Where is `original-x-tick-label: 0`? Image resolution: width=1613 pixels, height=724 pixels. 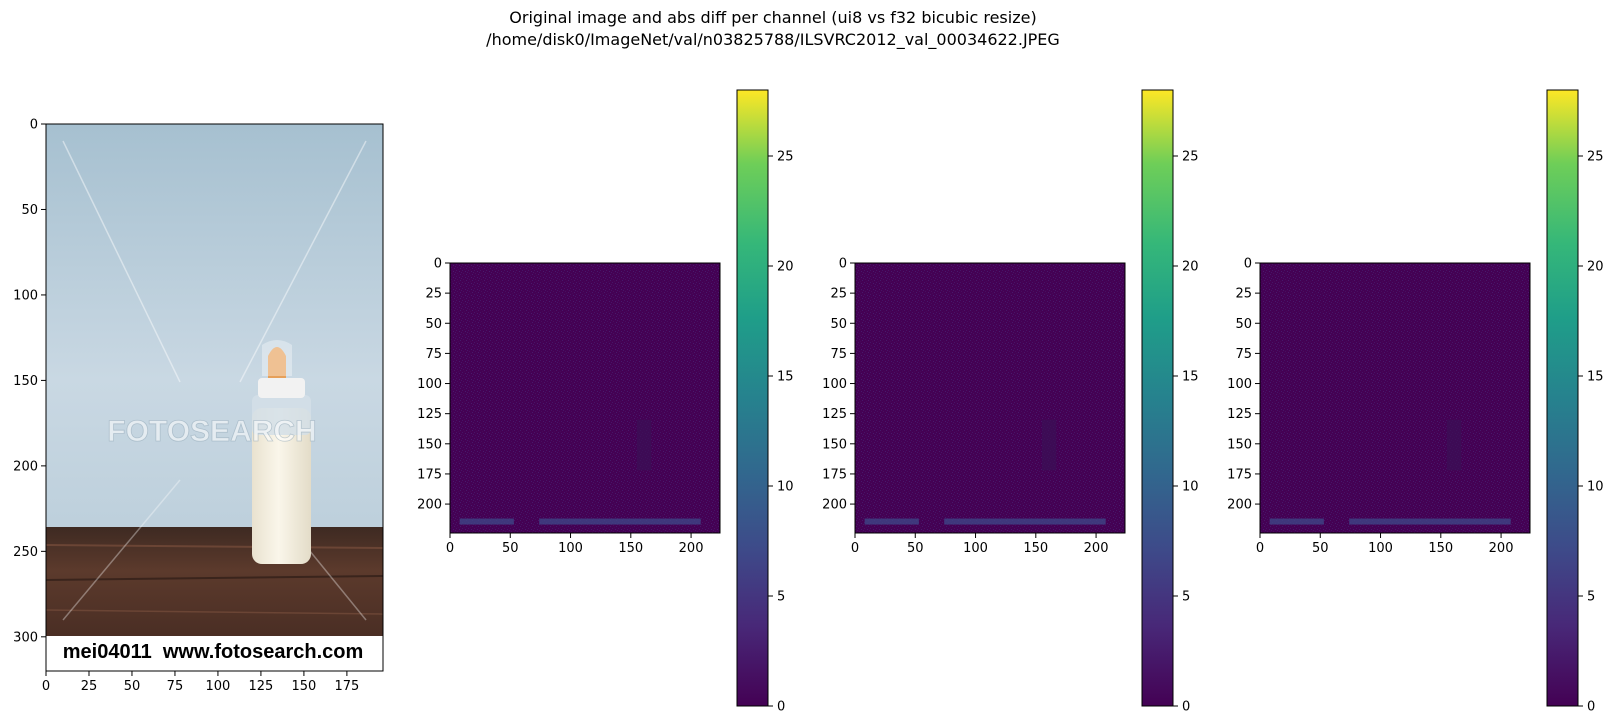
original-x-tick-label: 0 is located at coordinates (46, 686).